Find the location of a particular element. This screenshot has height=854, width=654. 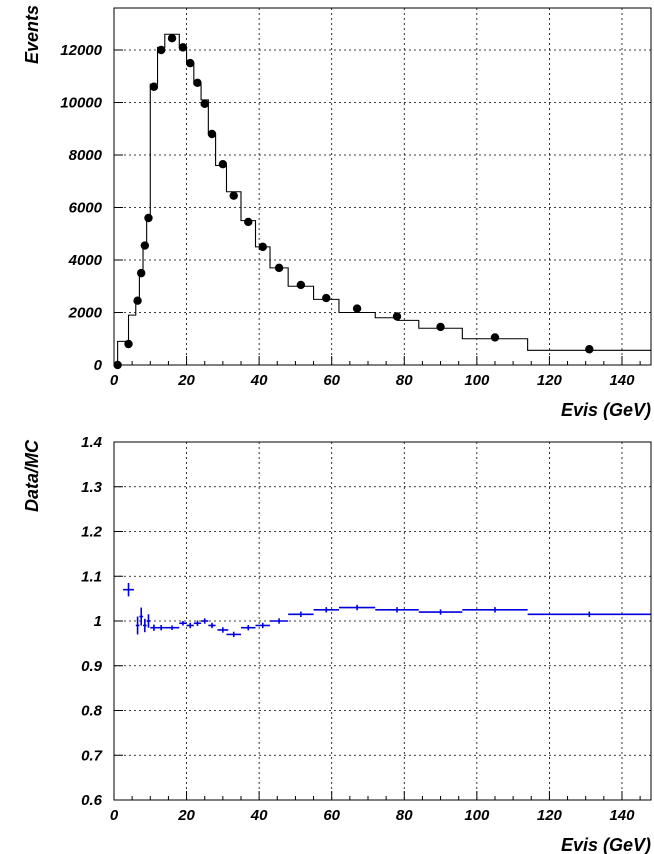

y-tick-label: 2000 is located at coordinates (85, 313).